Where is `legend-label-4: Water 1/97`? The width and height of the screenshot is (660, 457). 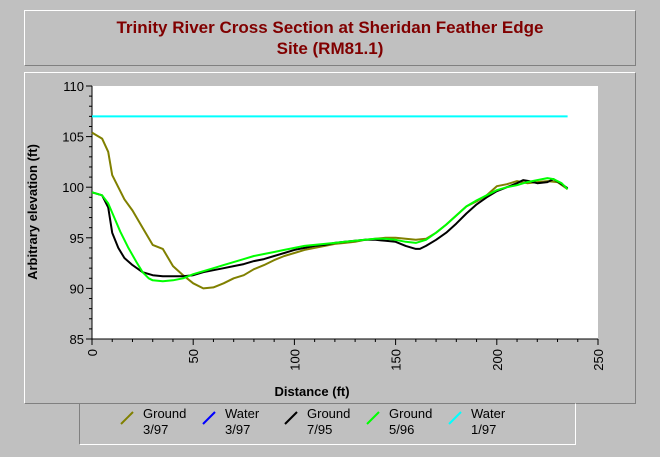 legend-label-4: Water 1/97 is located at coordinates (488, 422).